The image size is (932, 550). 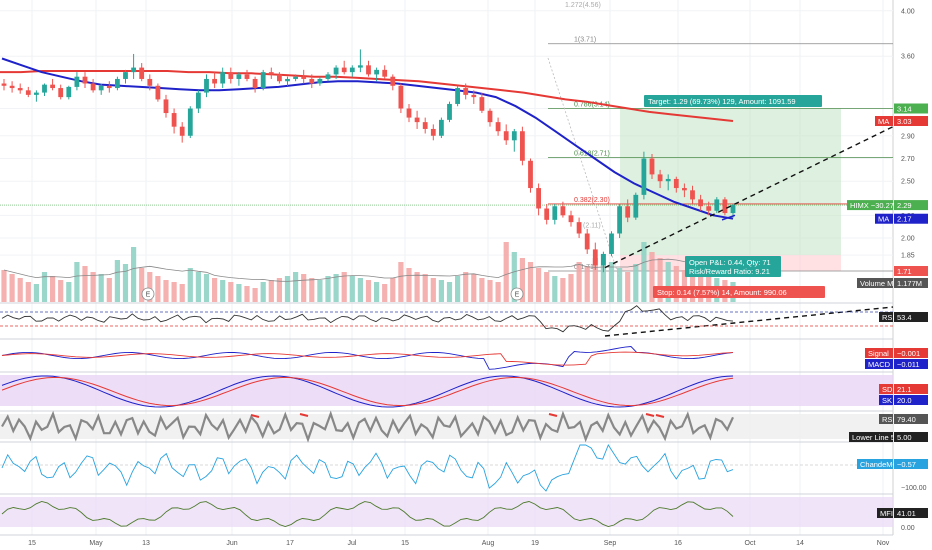 What do you see at coordinates (730, 182) in the screenshot?
I see `profit-zone` at bounding box center [730, 182].